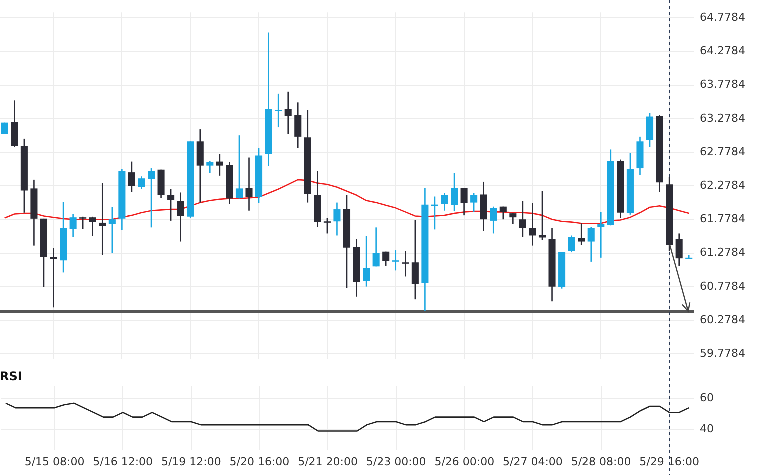 This screenshot has width=760, height=475. I want to click on y-tick-label: 60.2784, so click(723, 319).